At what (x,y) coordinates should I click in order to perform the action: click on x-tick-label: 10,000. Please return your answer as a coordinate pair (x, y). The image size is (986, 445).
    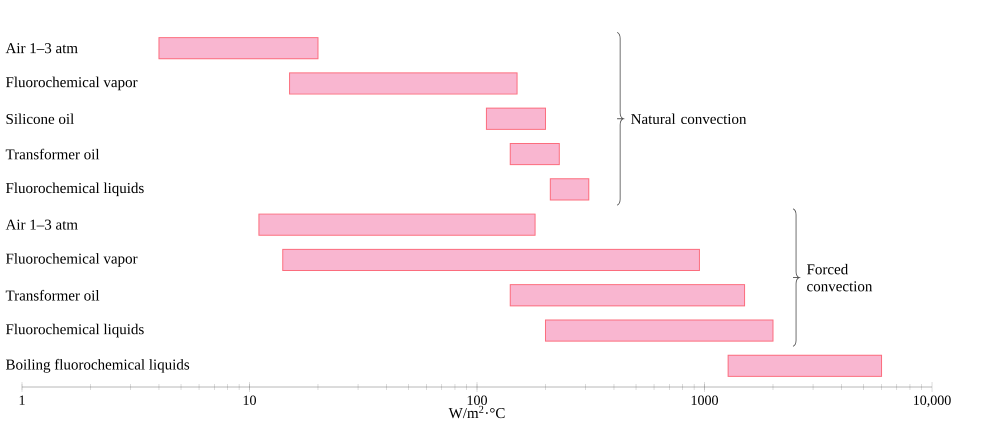
    Looking at the image, I should click on (932, 401).